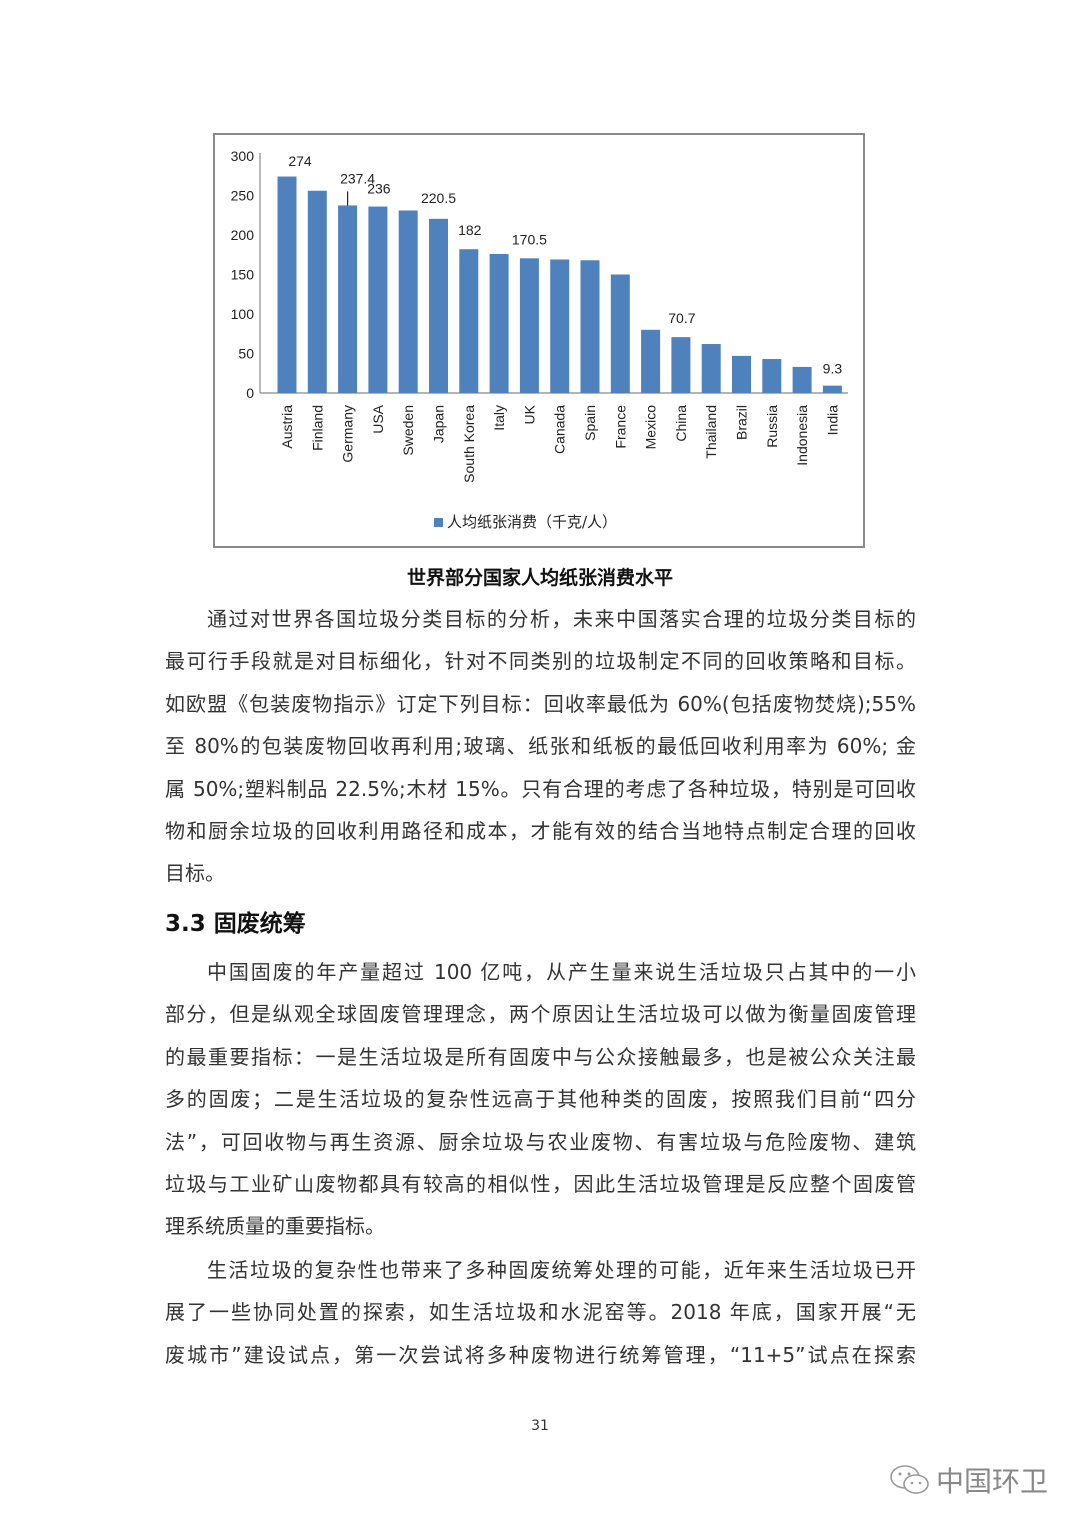 Image resolution: width=1080 pixels, height=1527 pixels. What do you see at coordinates (246, 354) in the screenshot?
I see `y-tick-label: 50` at bounding box center [246, 354].